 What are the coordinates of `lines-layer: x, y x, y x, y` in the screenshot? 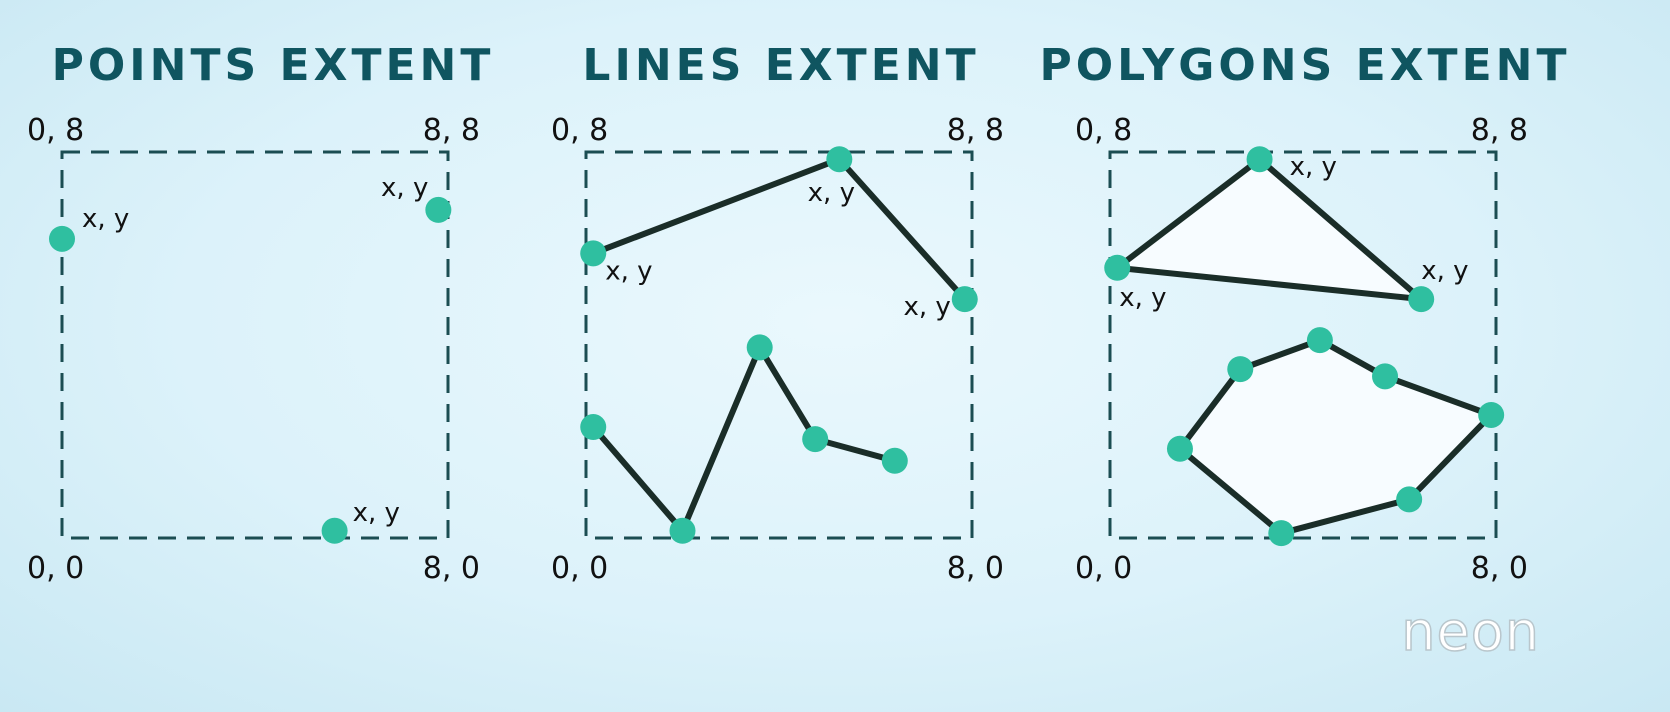 It's located at (779, 345).